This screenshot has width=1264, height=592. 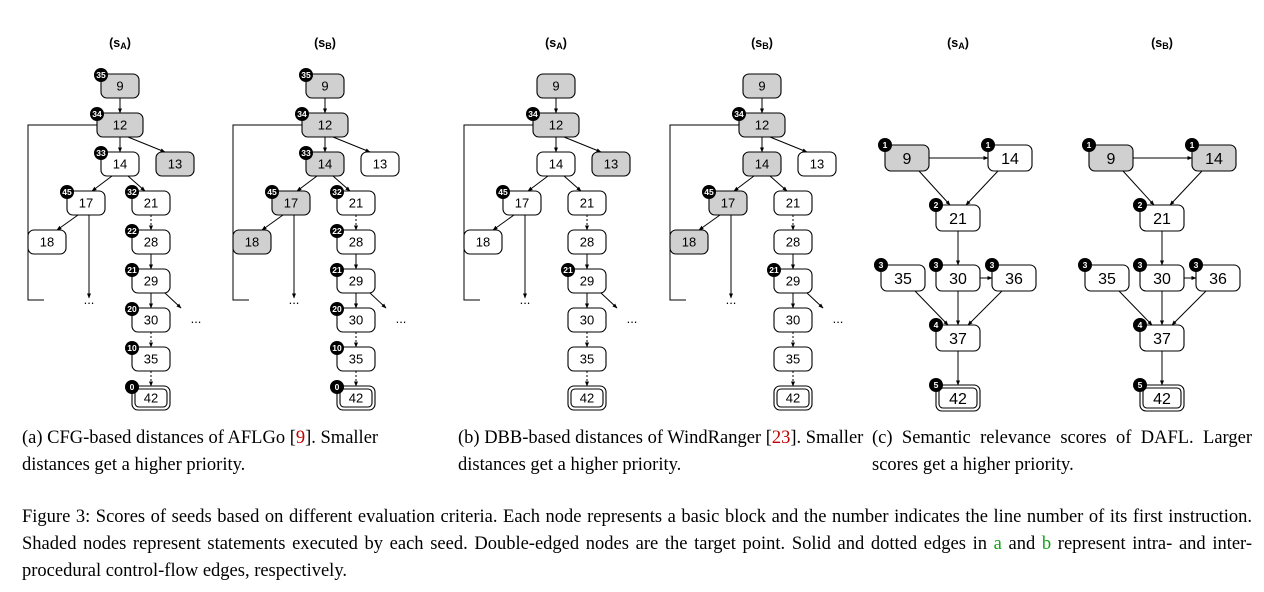 I want to click on badge-value: 1, so click(x=1192, y=145).